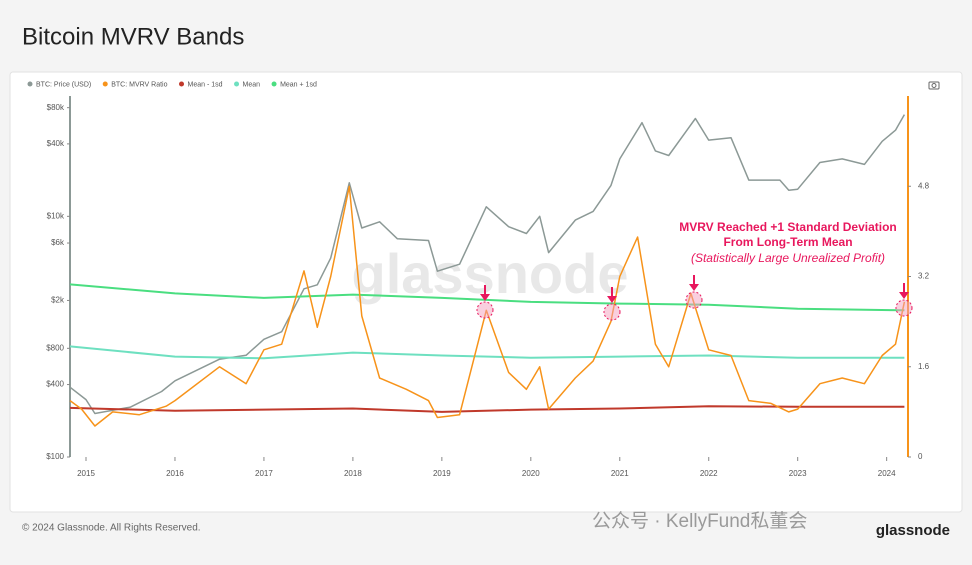 This screenshot has height=565, width=972. Describe the element at coordinates (298, 84) in the screenshot. I see `legend-label: Mean + 1sd` at that location.